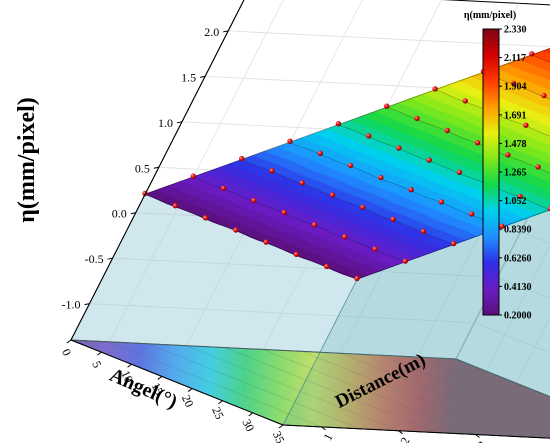 The width and height of the screenshot is (550, 443). What do you see at coordinates (70, 305) in the screenshot?
I see `z-tick-label: -1.0` at bounding box center [70, 305].